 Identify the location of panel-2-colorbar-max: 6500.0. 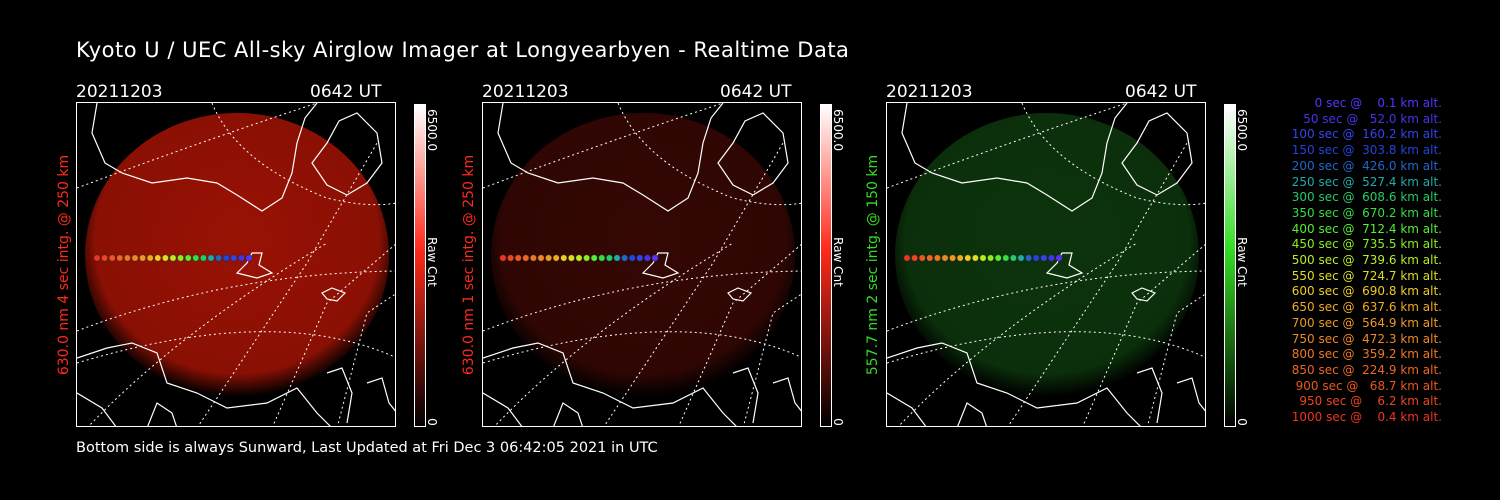
(838, 130).